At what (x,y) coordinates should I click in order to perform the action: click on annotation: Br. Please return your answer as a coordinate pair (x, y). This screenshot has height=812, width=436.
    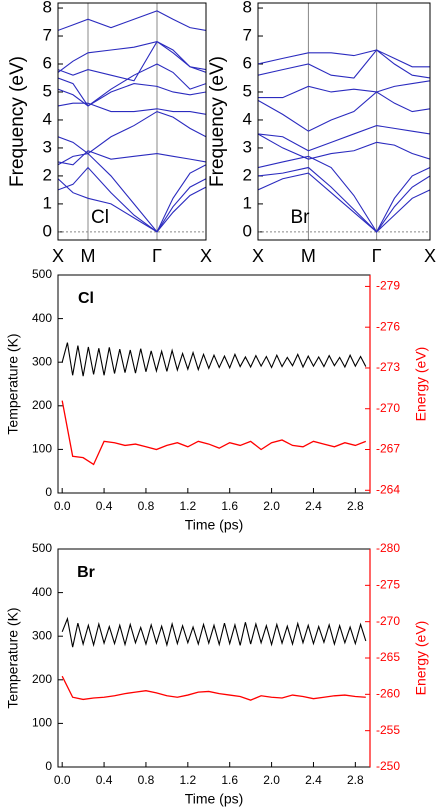
    Looking at the image, I should click on (301, 217).